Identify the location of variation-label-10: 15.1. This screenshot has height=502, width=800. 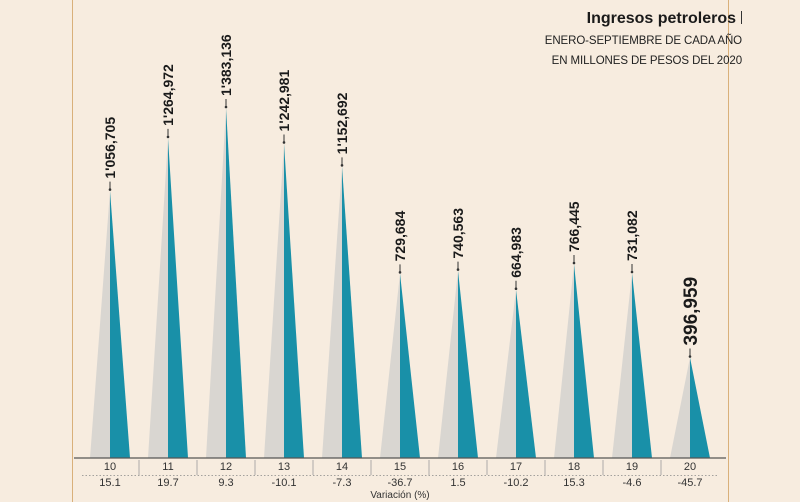
(109, 483).